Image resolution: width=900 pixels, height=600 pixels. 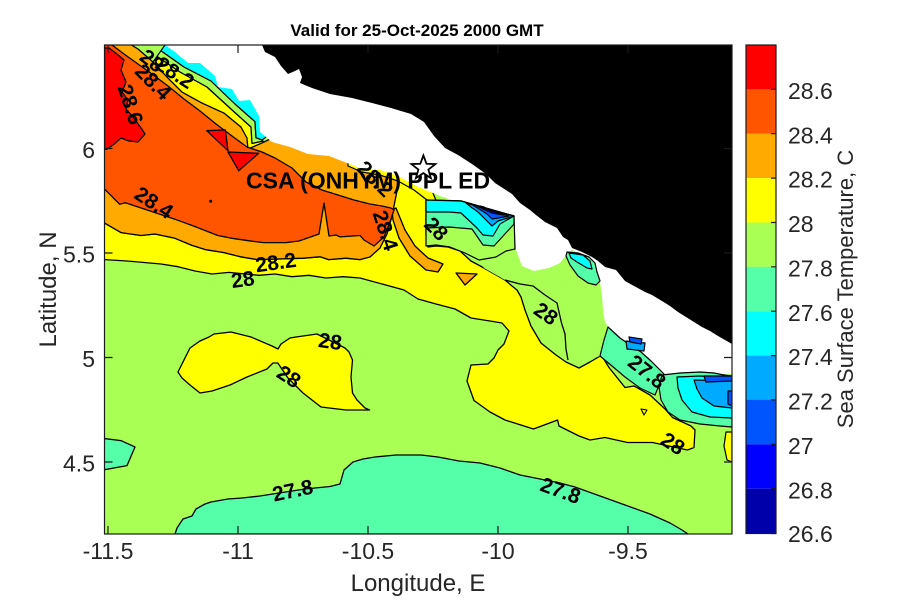 What do you see at coordinates (801, 446) in the screenshot?
I see `svg-text: 27` at bounding box center [801, 446].